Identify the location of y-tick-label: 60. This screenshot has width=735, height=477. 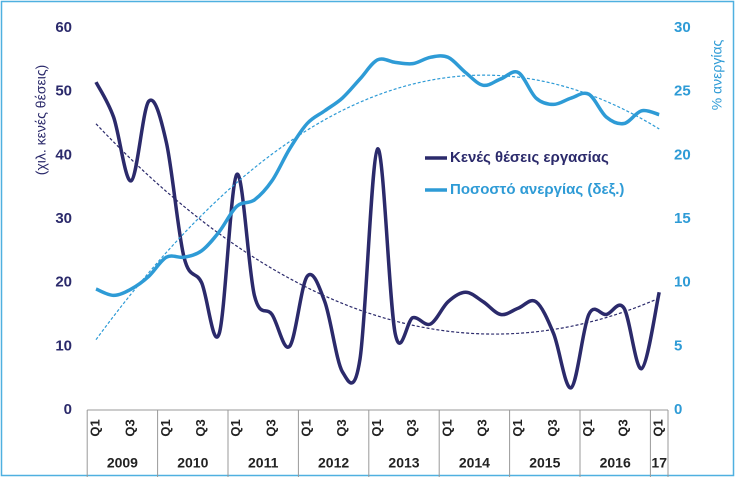
(63, 27).